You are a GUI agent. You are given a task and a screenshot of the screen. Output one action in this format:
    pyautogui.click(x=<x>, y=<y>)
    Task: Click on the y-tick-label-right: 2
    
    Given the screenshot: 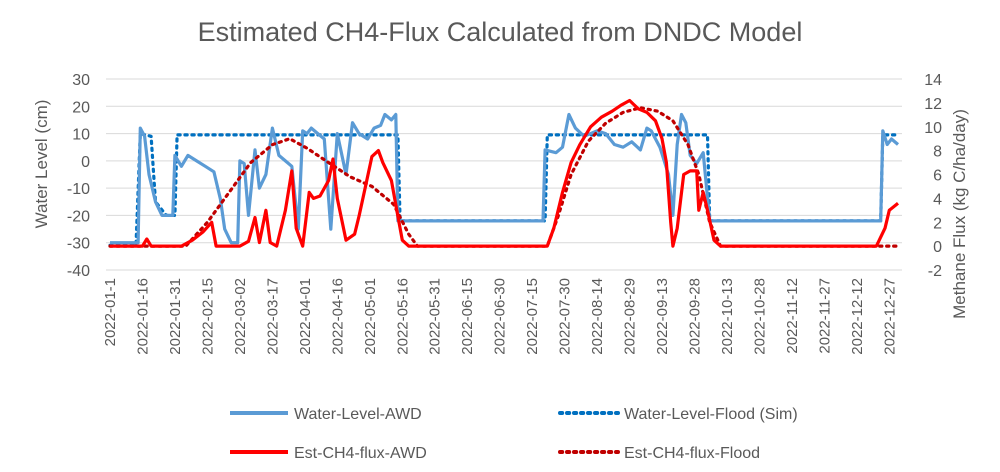 What is the action you would take?
    pyautogui.click(x=937, y=223)
    